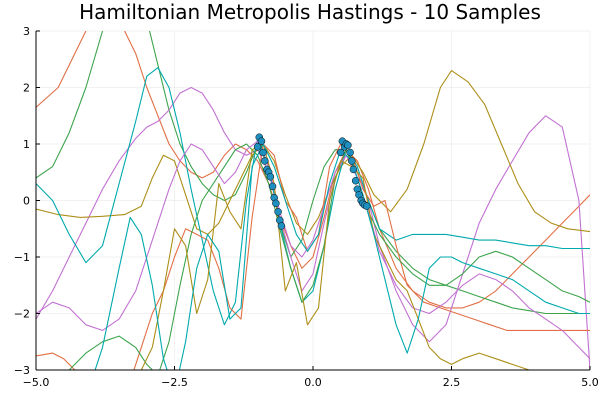  Describe the element at coordinates (26, 31) in the screenshot. I see `y-tick-label: 3` at that location.